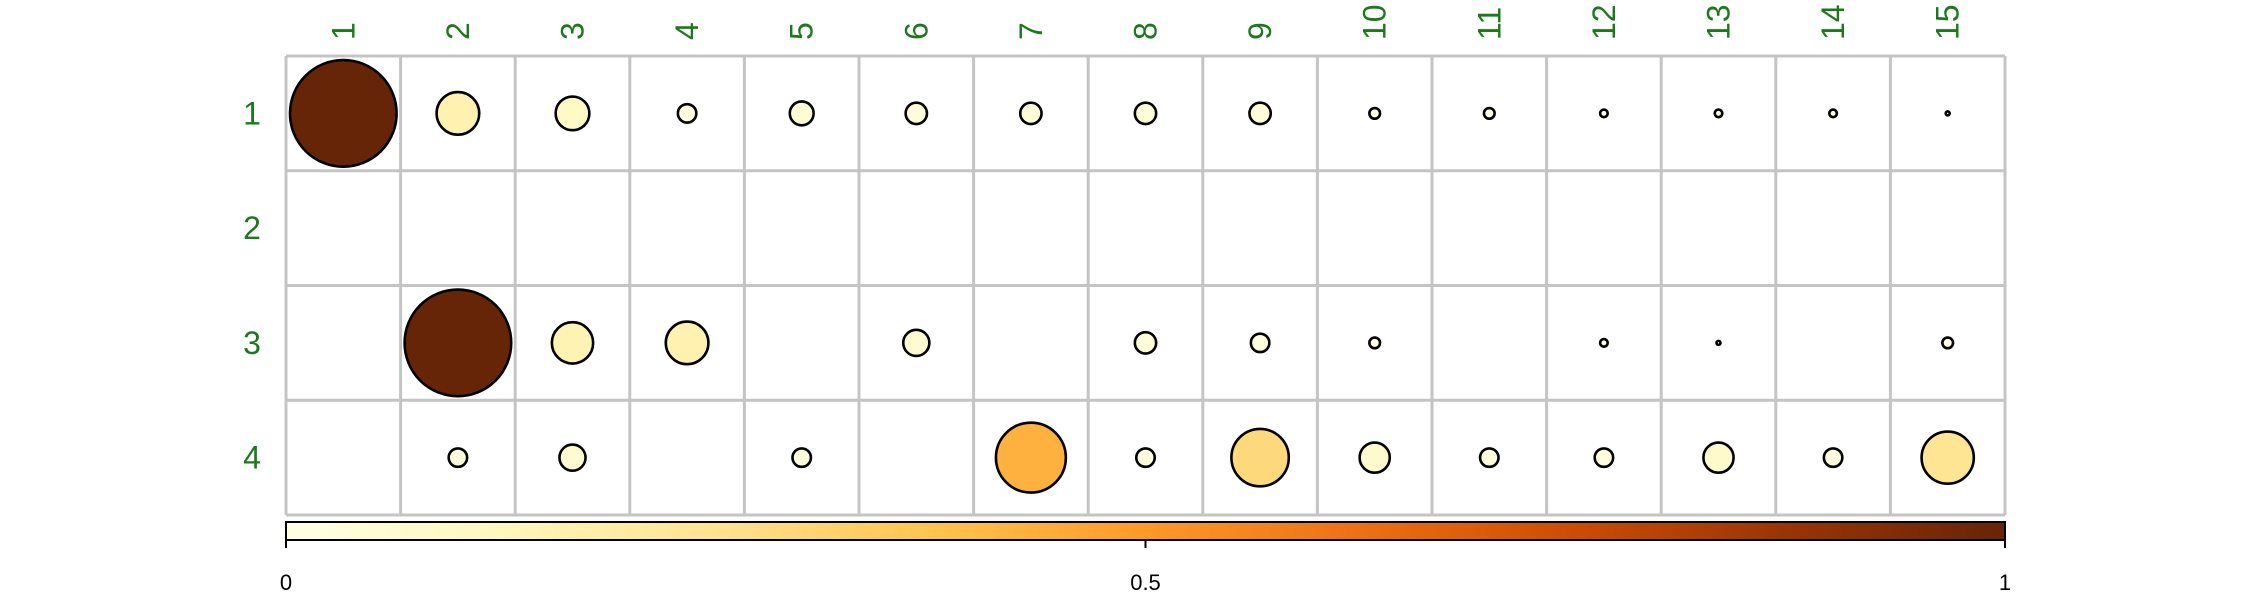  What do you see at coordinates (1145, 342) in the screenshot?
I see `bubble-r3-c8` at bounding box center [1145, 342].